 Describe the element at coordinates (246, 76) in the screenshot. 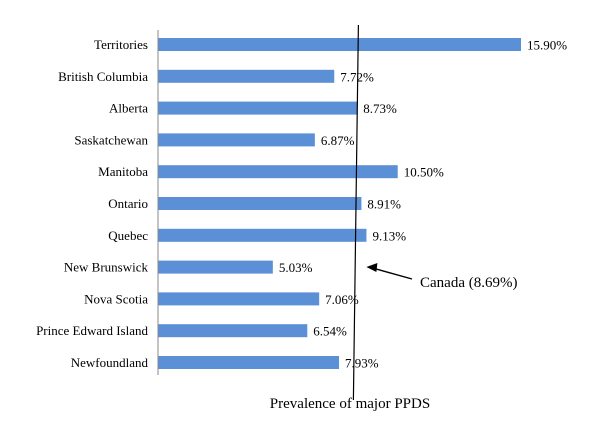

I see `bar-british-columbia` at that location.